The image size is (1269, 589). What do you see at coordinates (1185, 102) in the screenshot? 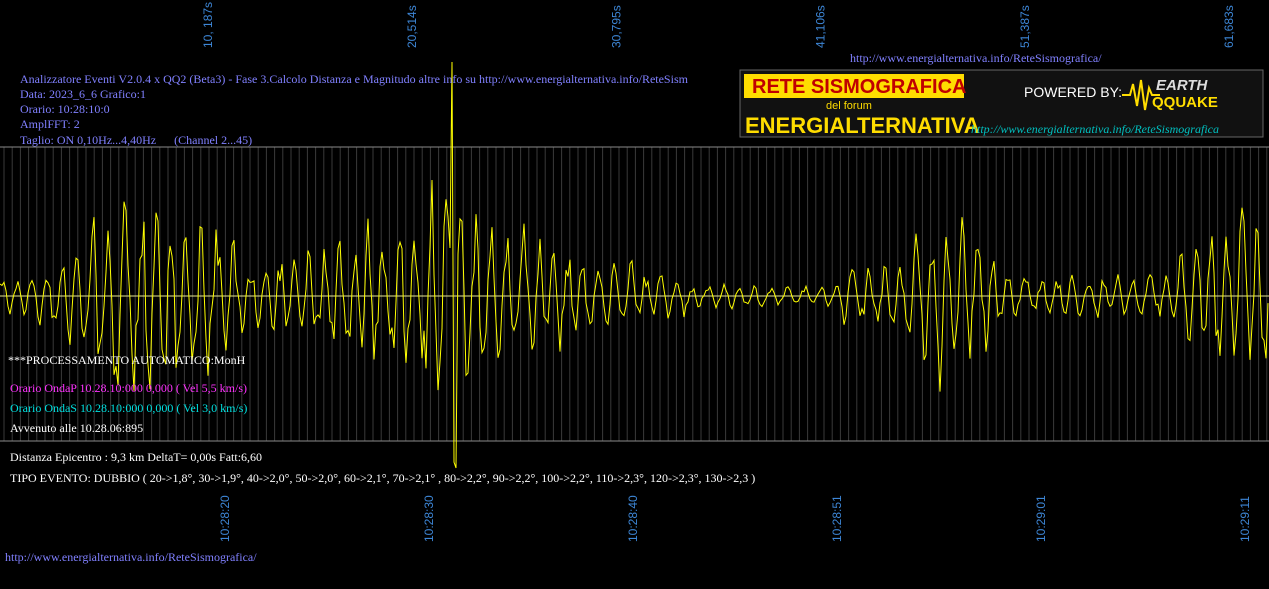
I see `logo-brand-bottom: QQUAKE` at bounding box center [1185, 102].